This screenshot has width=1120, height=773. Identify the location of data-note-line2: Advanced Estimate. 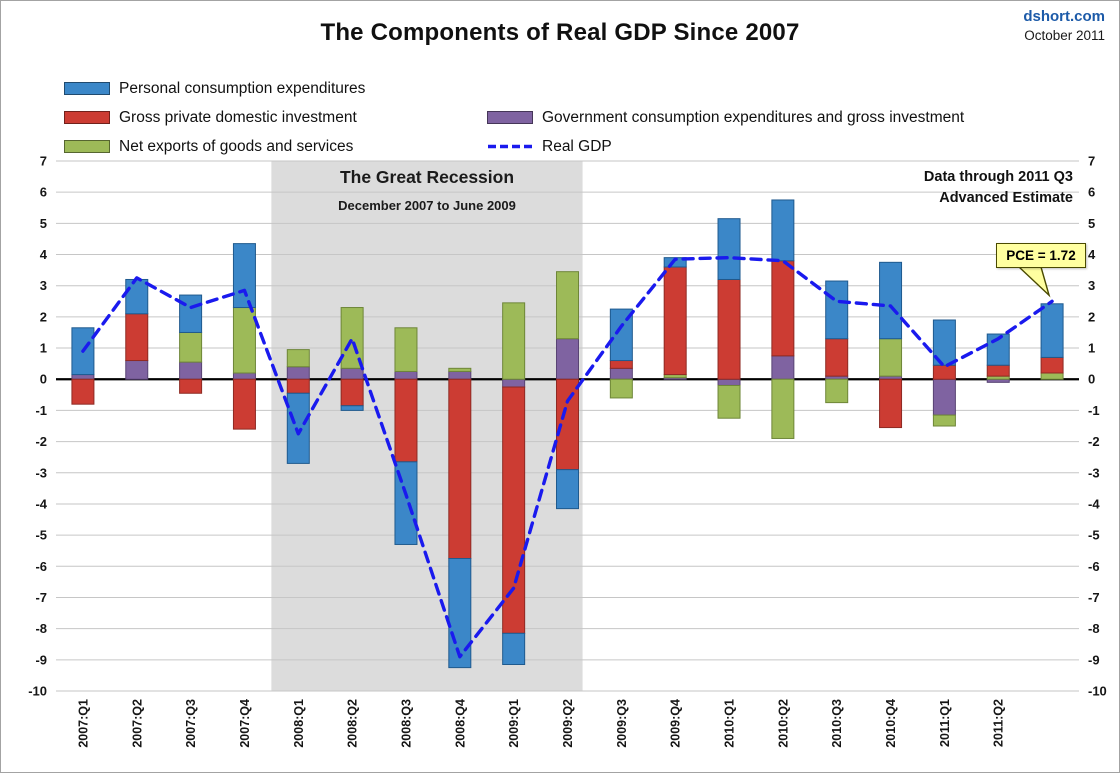
(1006, 198).